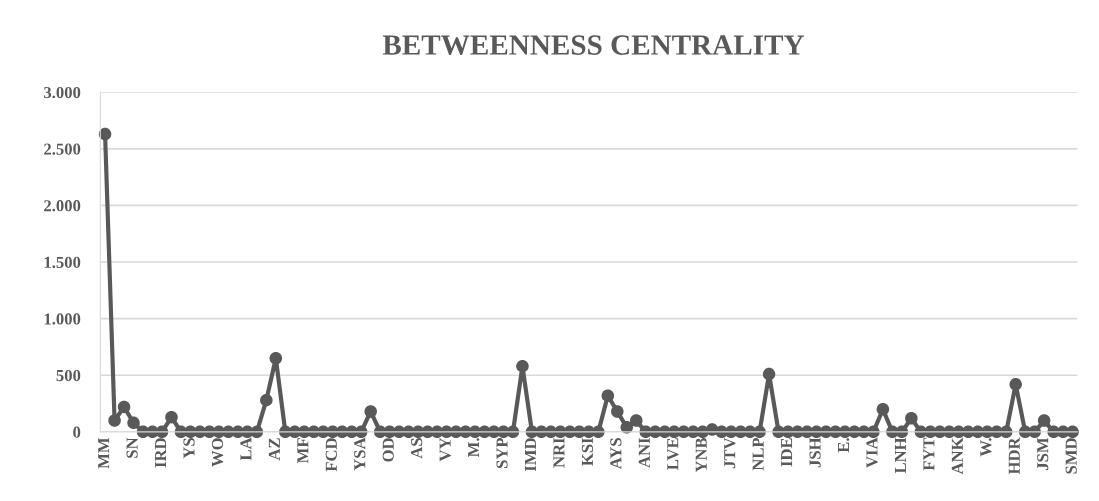 This screenshot has height=501, width=1099. Describe the element at coordinates (1014, 456) in the screenshot. I see `x-tick-label: HDR` at that location.